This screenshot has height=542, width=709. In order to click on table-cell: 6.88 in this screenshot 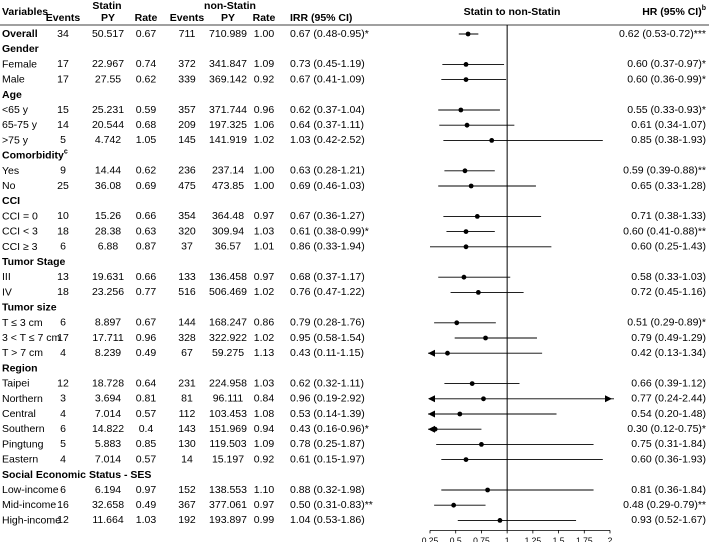, I will do `click(108, 247)`.